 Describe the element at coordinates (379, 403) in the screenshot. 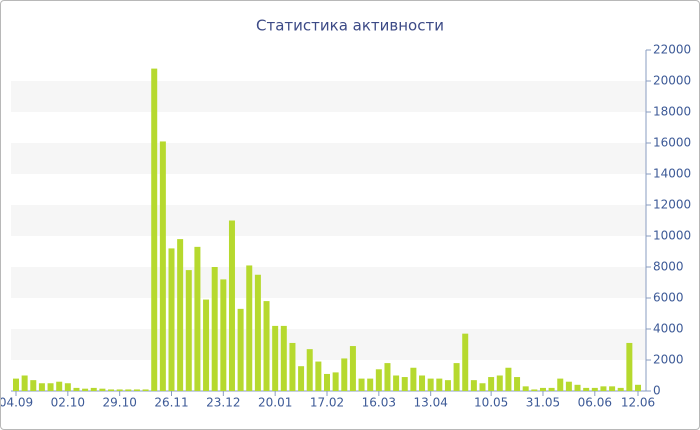

I see `x-tick-label: 16.03` at that location.